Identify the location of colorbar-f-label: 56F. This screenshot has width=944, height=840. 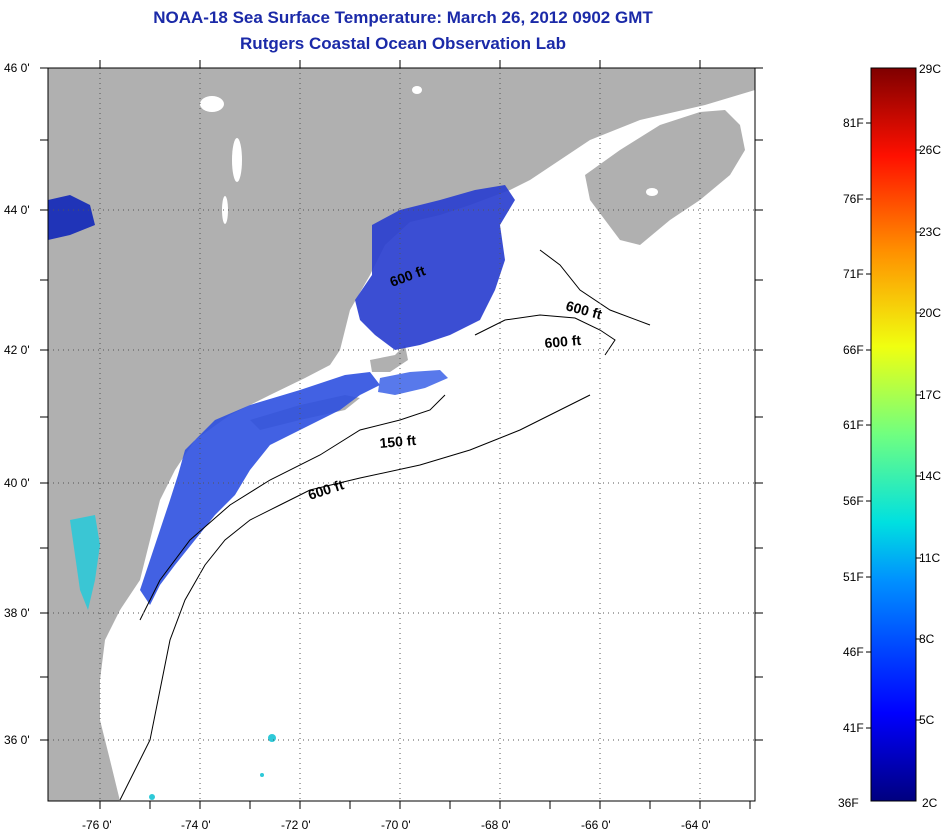
(853, 501).